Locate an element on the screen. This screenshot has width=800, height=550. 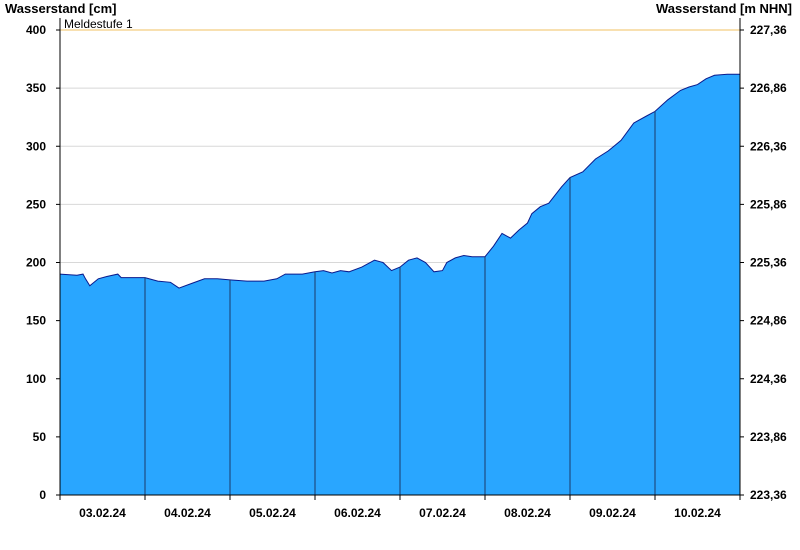
y-right-tick-label: 226,36 is located at coordinates (768, 146).